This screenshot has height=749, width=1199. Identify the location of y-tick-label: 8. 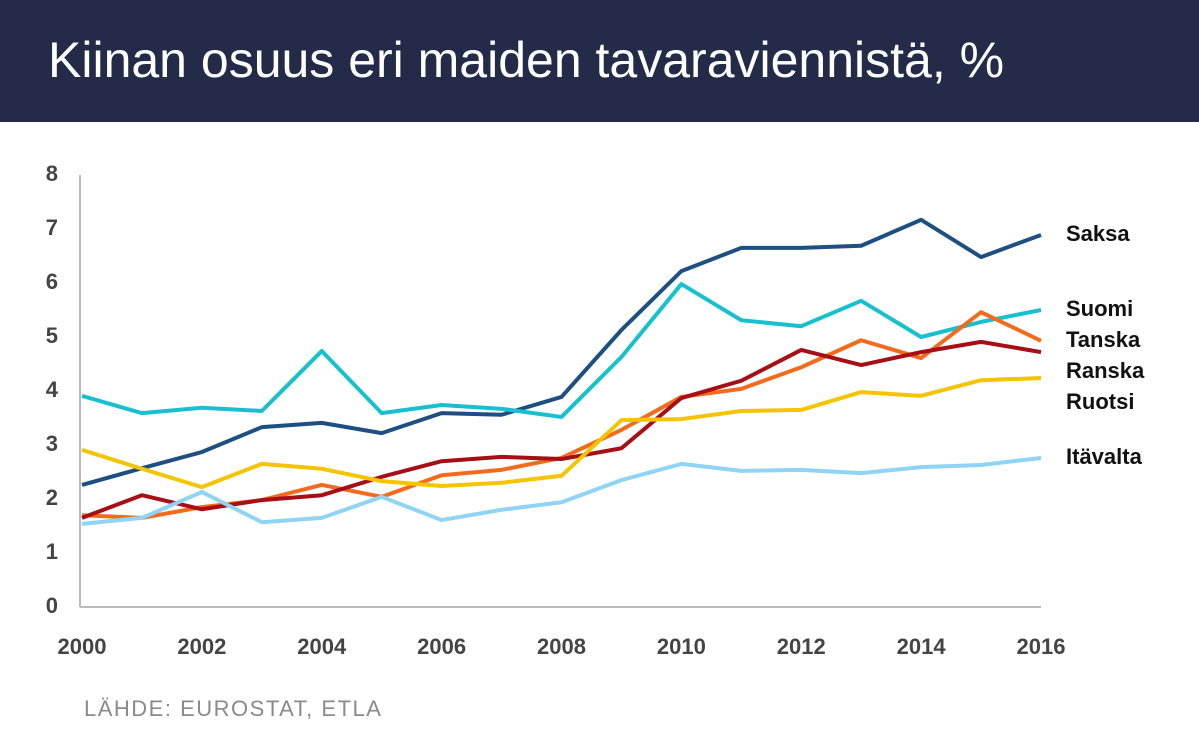
(52, 173).